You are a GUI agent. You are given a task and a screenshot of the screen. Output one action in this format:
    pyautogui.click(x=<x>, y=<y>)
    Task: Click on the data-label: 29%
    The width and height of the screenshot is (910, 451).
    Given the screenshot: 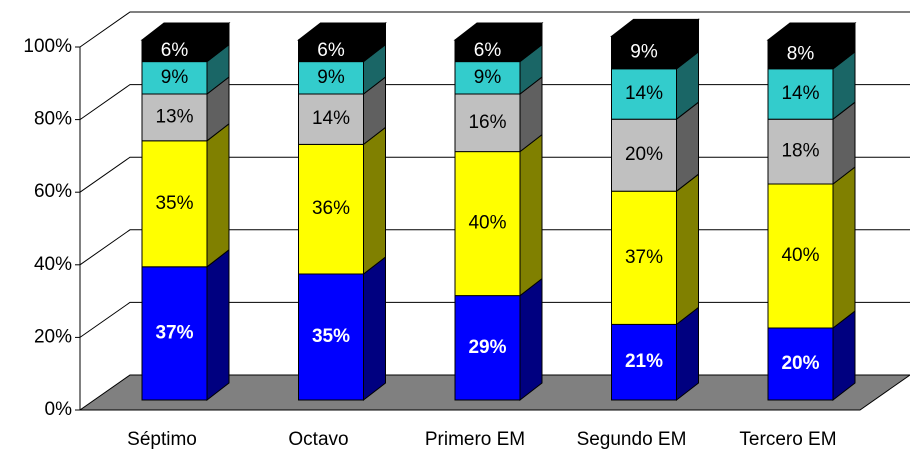 What is the action you would take?
    pyautogui.click(x=487, y=347)
    